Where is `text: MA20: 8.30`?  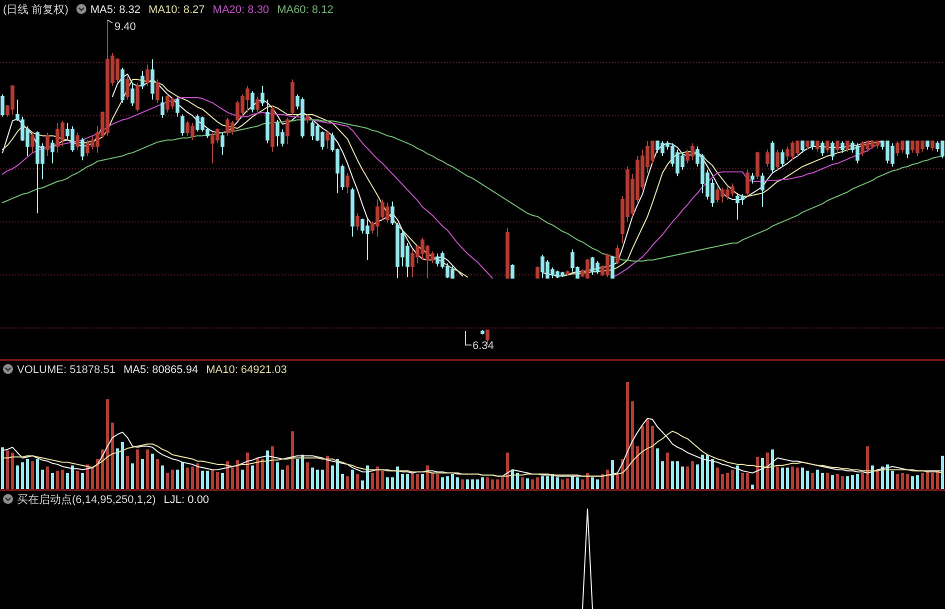 text: MA20: 8.30 is located at coordinates (241, 10).